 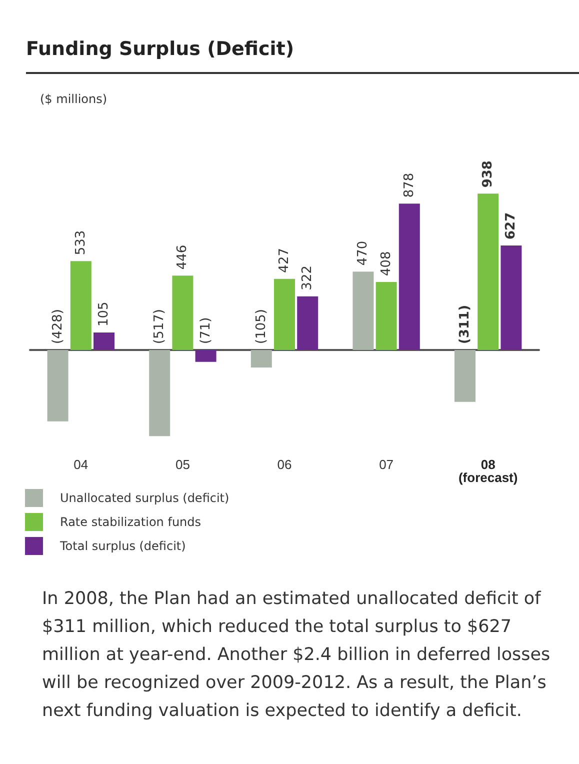 I want to click on data-label: 878, so click(x=409, y=185).